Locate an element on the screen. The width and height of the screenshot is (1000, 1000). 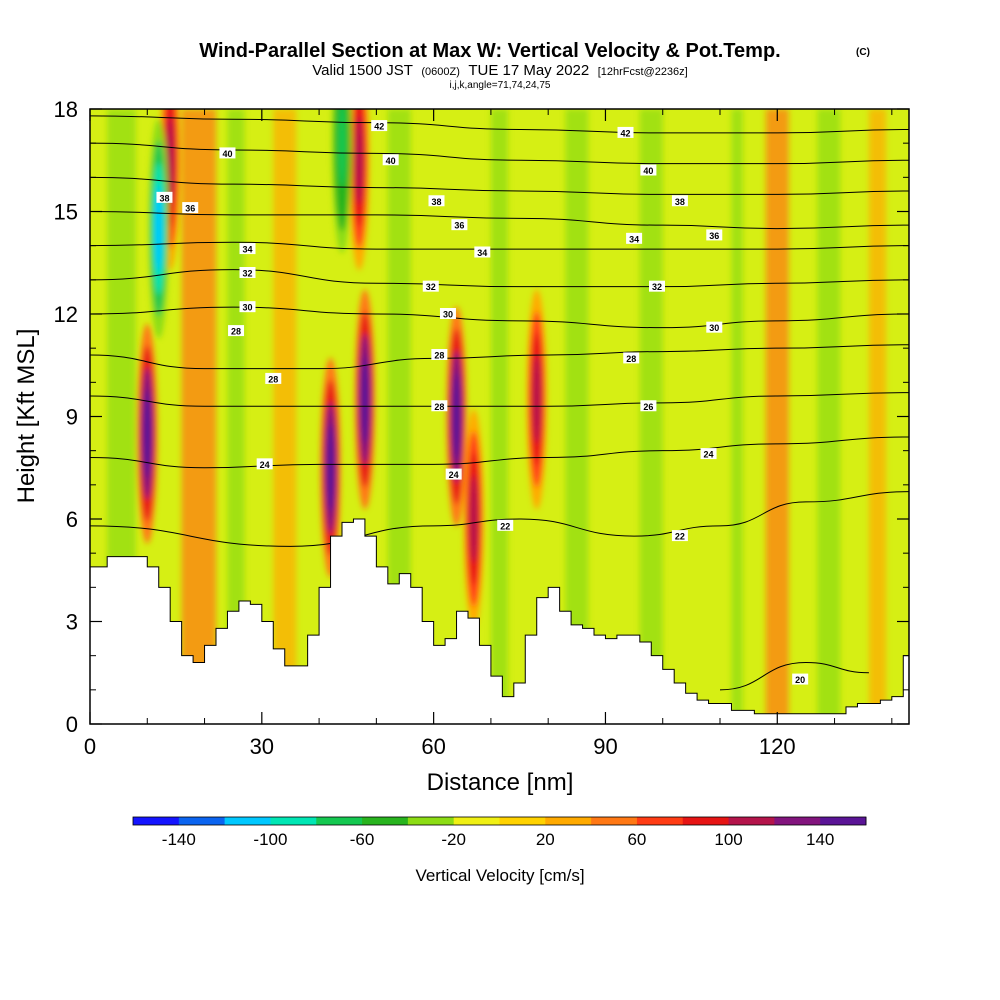
x-tick-label: 30 is located at coordinates (262, 746).